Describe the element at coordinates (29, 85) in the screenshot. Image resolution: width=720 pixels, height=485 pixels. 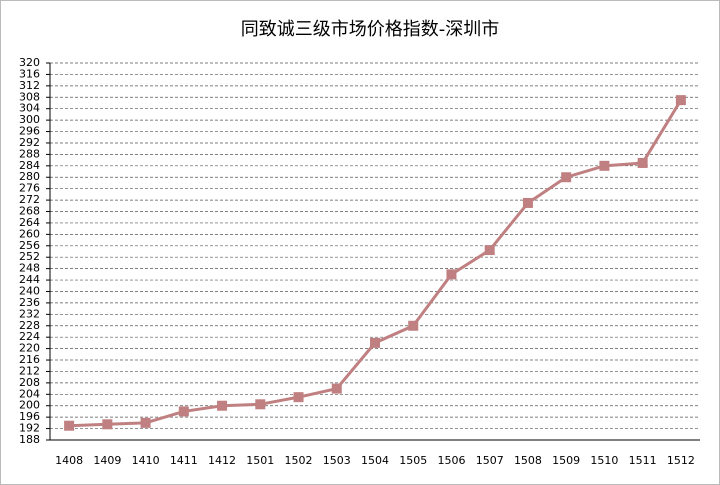
I see `y-tick-label: 312` at that location.